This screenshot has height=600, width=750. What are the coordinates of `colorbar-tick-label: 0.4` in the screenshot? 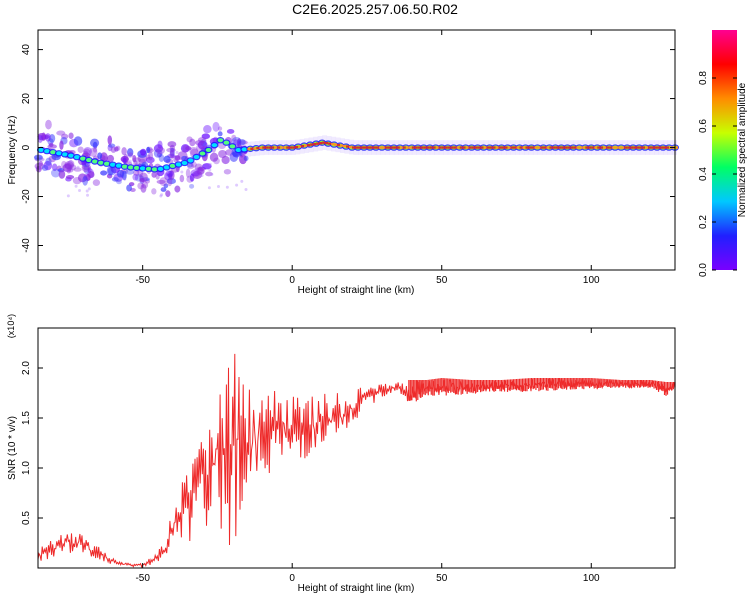 It's located at (703, 174).